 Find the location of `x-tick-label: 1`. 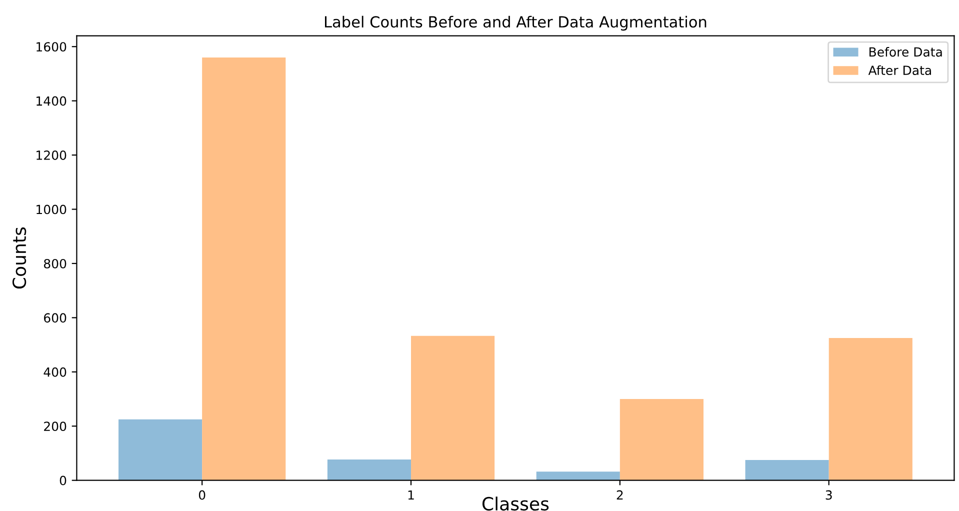

x-tick-label: 1 is located at coordinates (411, 495).